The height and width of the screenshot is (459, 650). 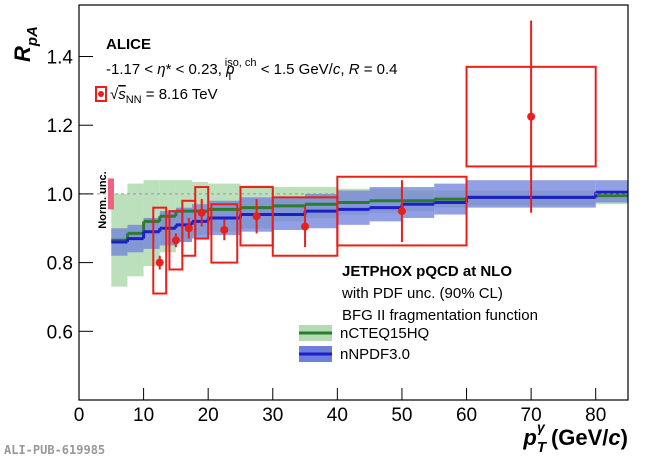 What do you see at coordinates (143, 415) in the screenshot?
I see `x-tick-label: 10` at bounding box center [143, 415].